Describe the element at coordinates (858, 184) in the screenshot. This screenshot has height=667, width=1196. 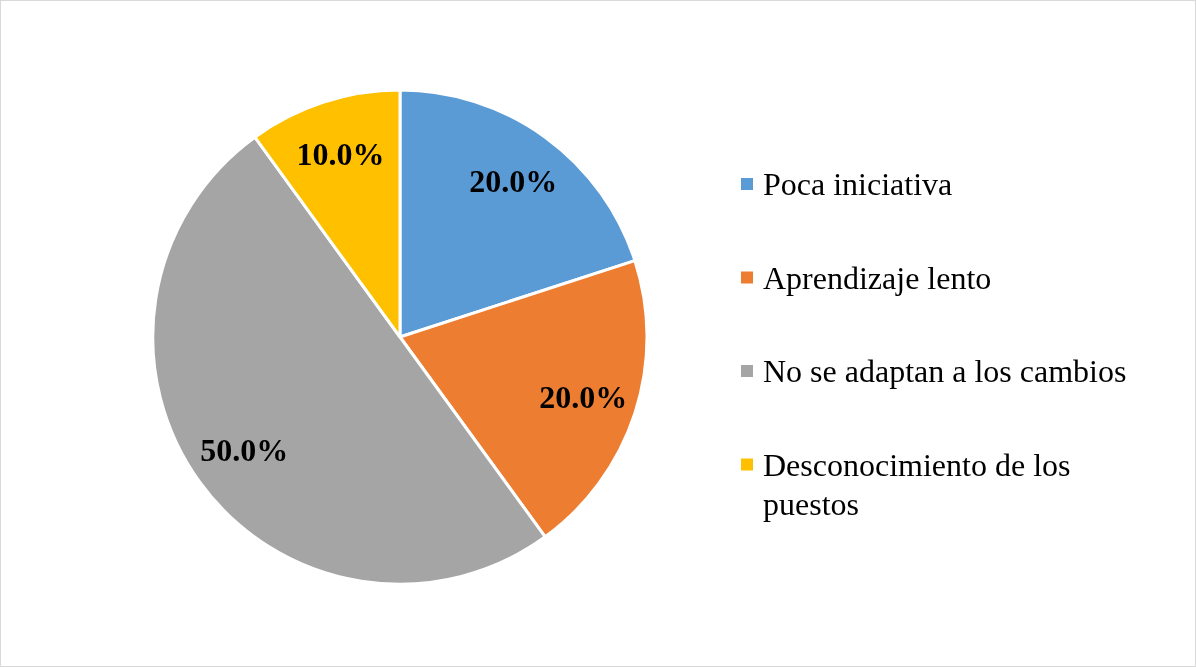
I see `legend-label: Poca iniciativa` at that location.